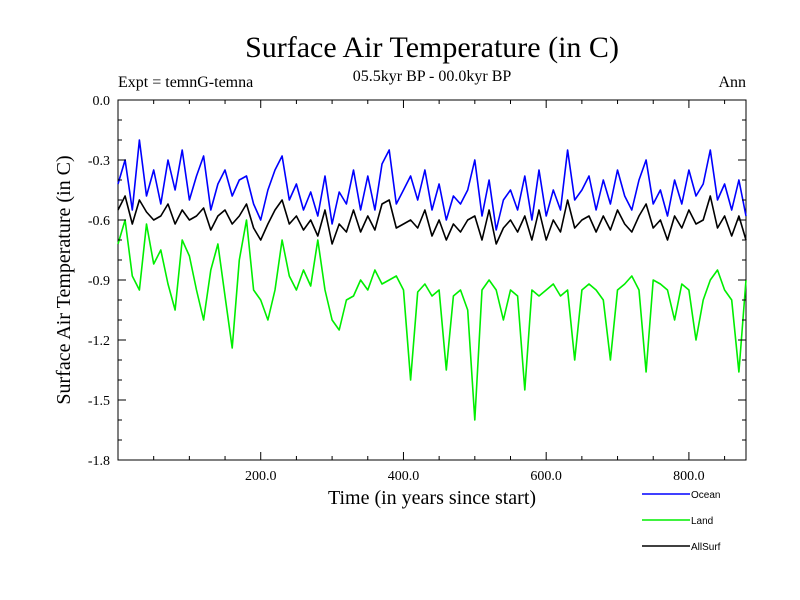 The image size is (800, 600). Describe the element at coordinates (99, 341) in the screenshot. I see `y-tick-label: -1.2` at that location.